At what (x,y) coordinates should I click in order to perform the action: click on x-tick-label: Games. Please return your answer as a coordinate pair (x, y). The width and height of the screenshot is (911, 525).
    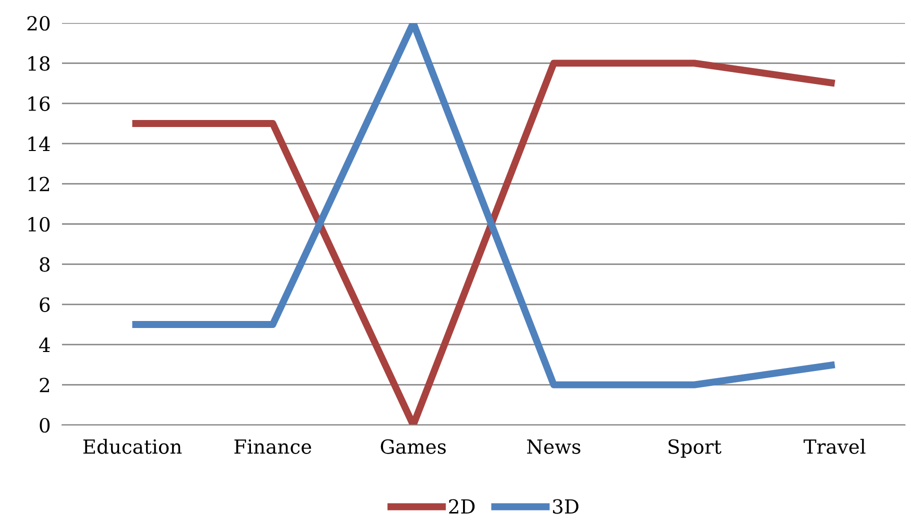
    Looking at the image, I should click on (413, 446).